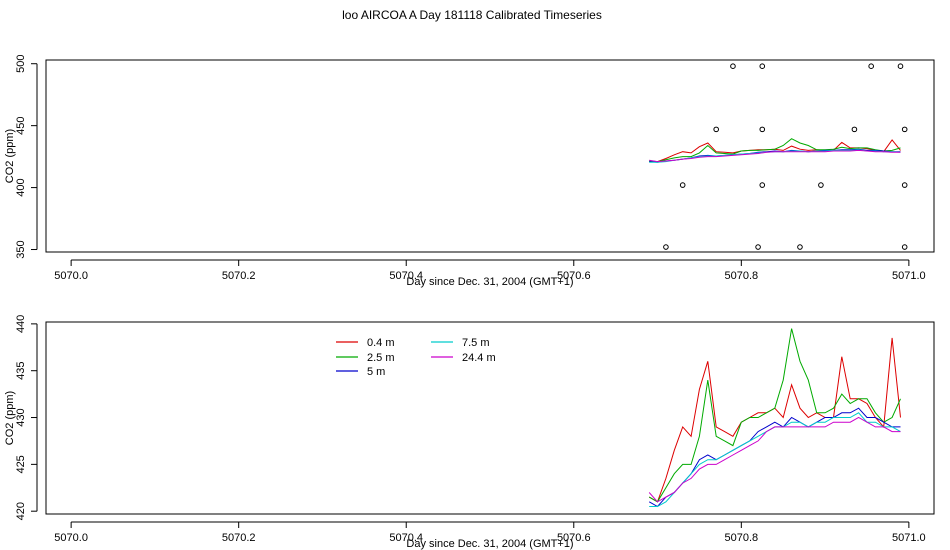 Image resolution: width=950 pixels, height=550 pixels. I want to click on legend-label: 7.5 m, so click(476, 343).